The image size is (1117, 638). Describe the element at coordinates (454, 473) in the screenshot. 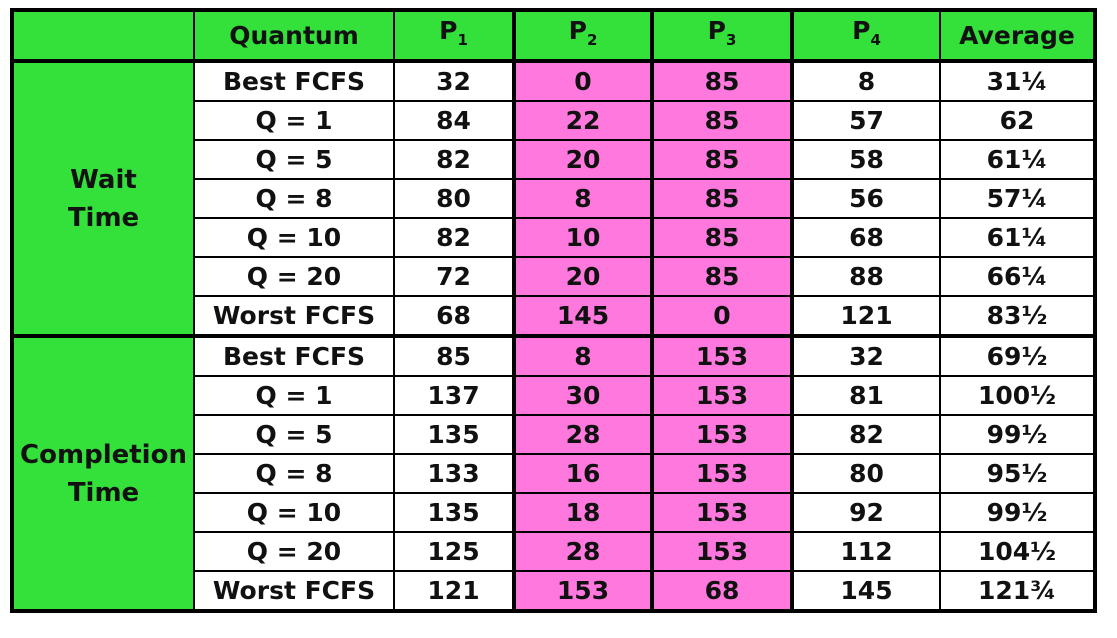

I see `p1-cell: 133` at that location.